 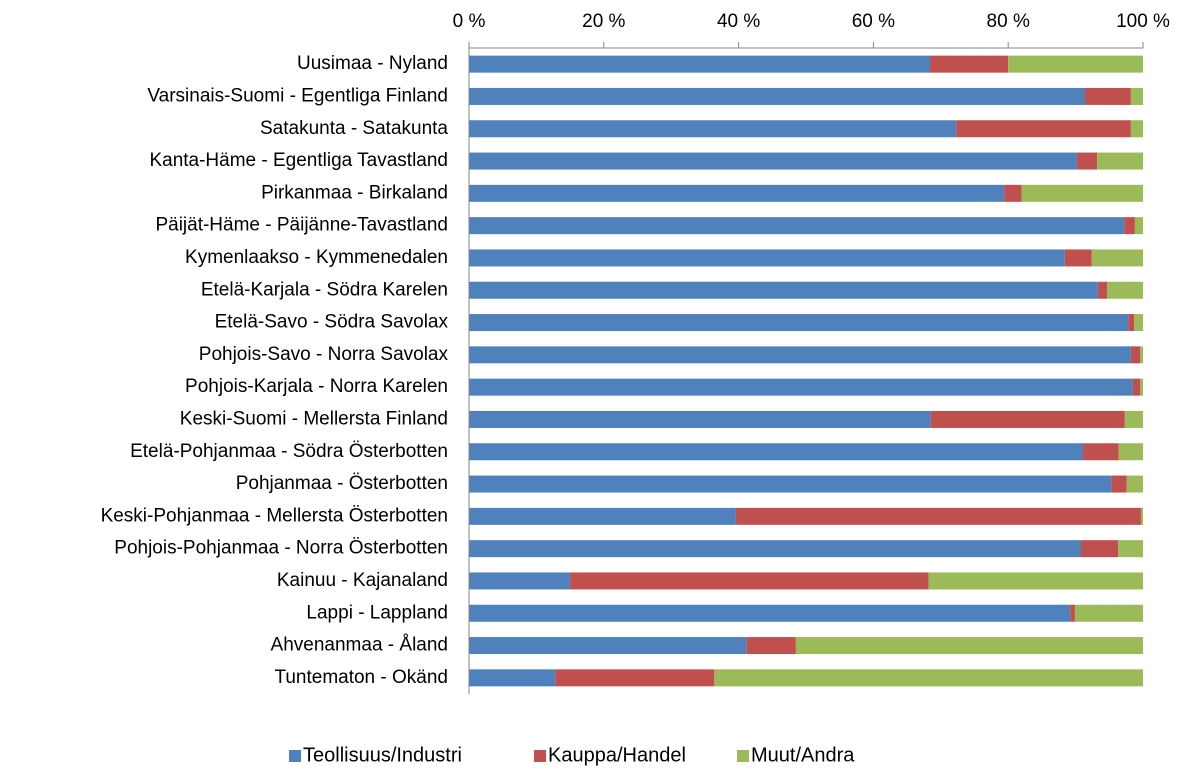 What do you see at coordinates (289, 451) in the screenshot?
I see `y-tick-label: Etelä-Pohjanmaa - Södra Österbotten` at bounding box center [289, 451].